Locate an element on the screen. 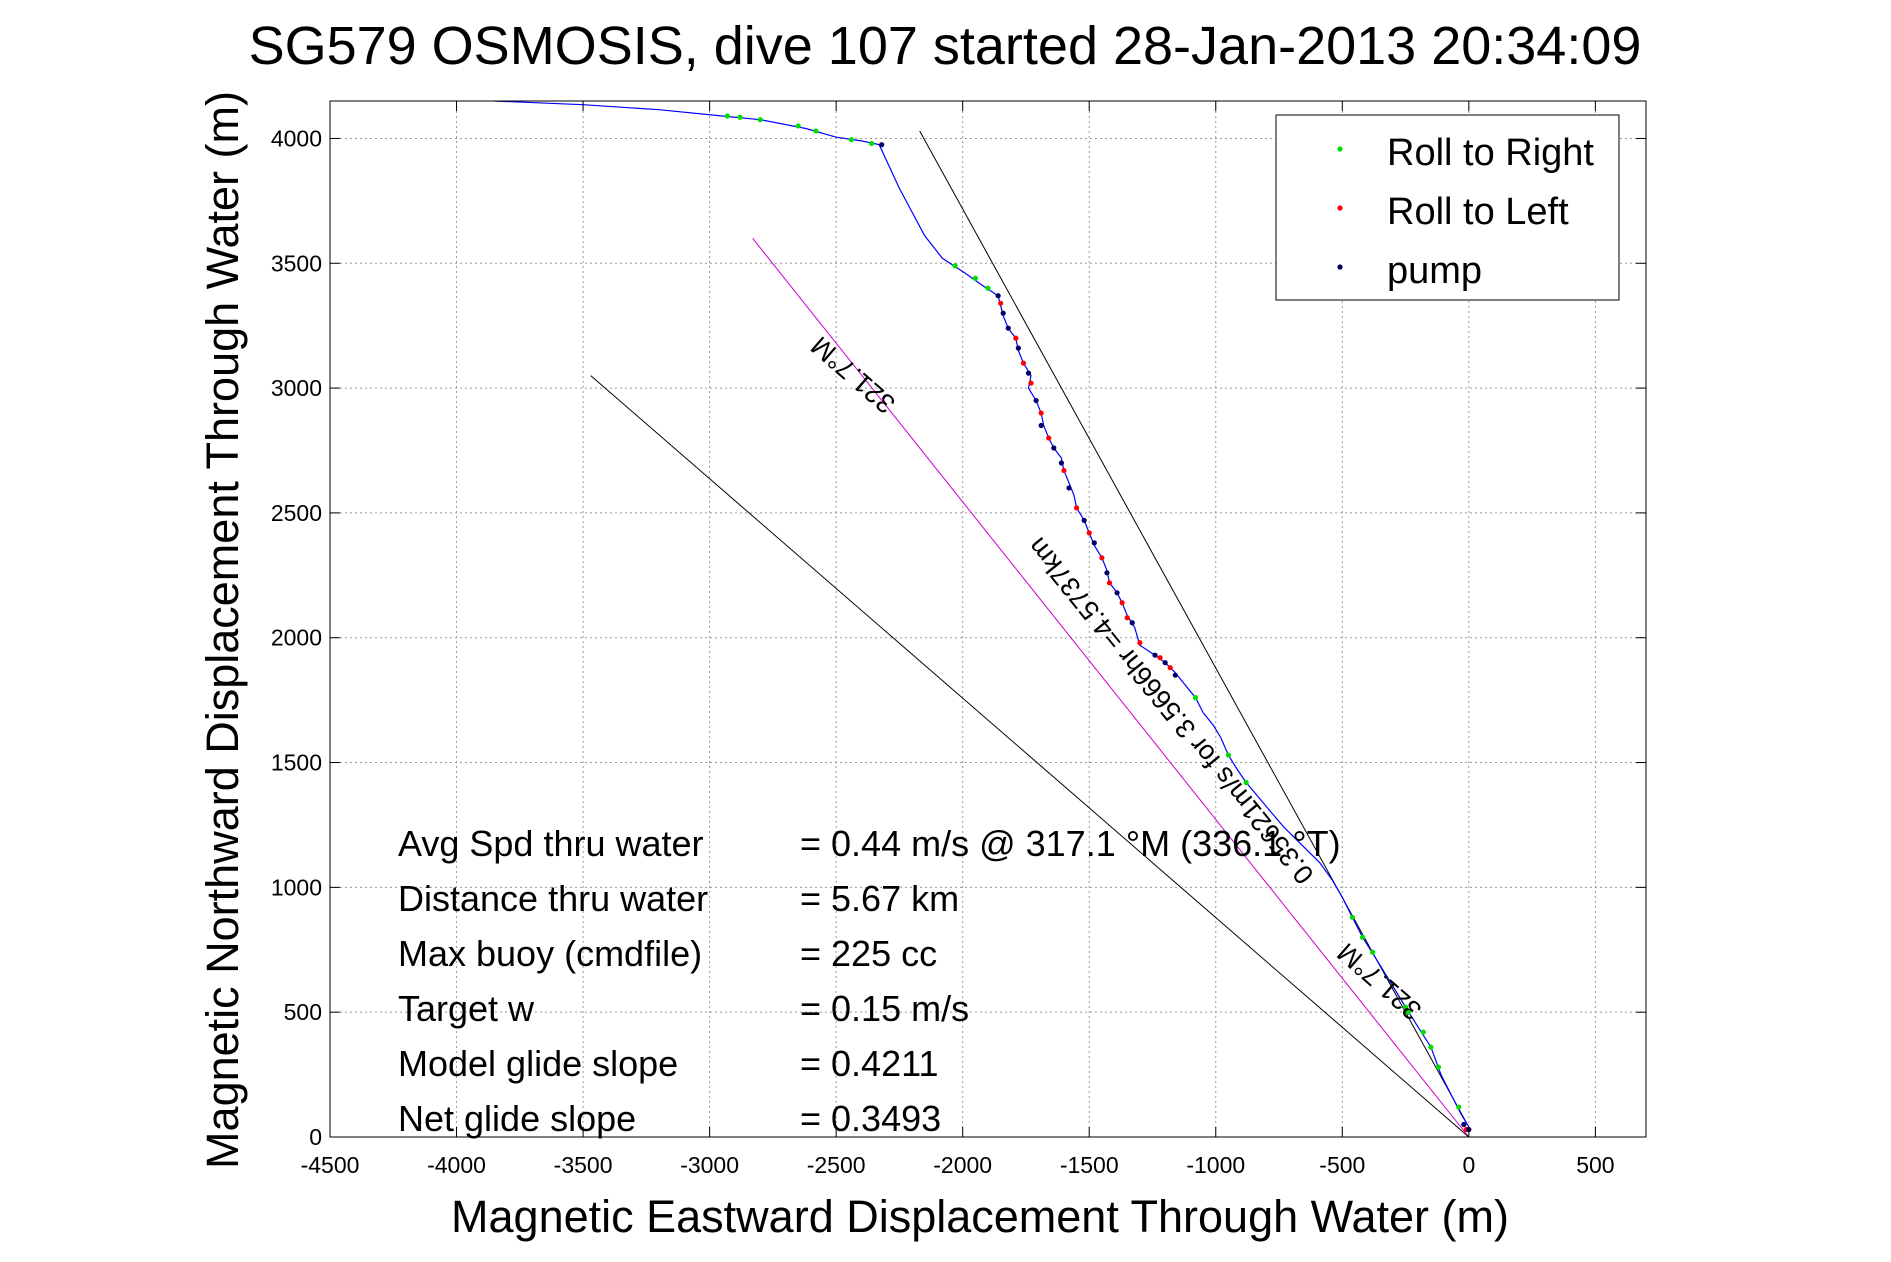 Image resolution: width=1891 pixels, height=1262 pixels. x-tick-label: 500 is located at coordinates (1595, 1165).